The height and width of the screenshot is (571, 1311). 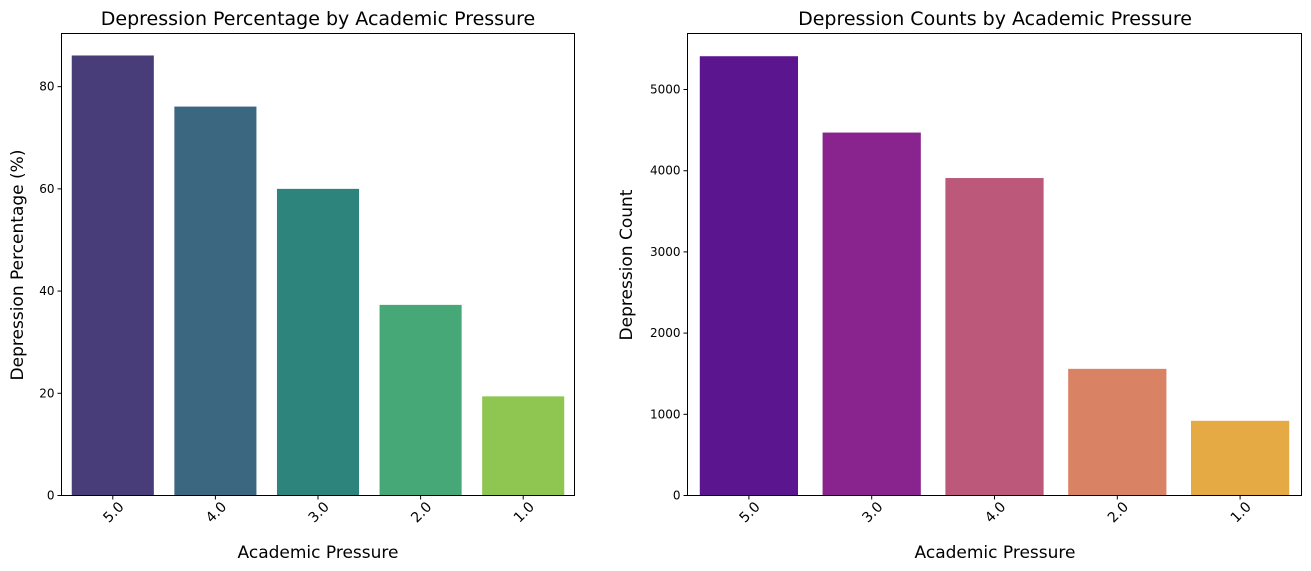 What do you see at coordinates (46, 393) in the screenshot?
I see `left-ytick-label-1: 20` at bounding box center [46, 393].